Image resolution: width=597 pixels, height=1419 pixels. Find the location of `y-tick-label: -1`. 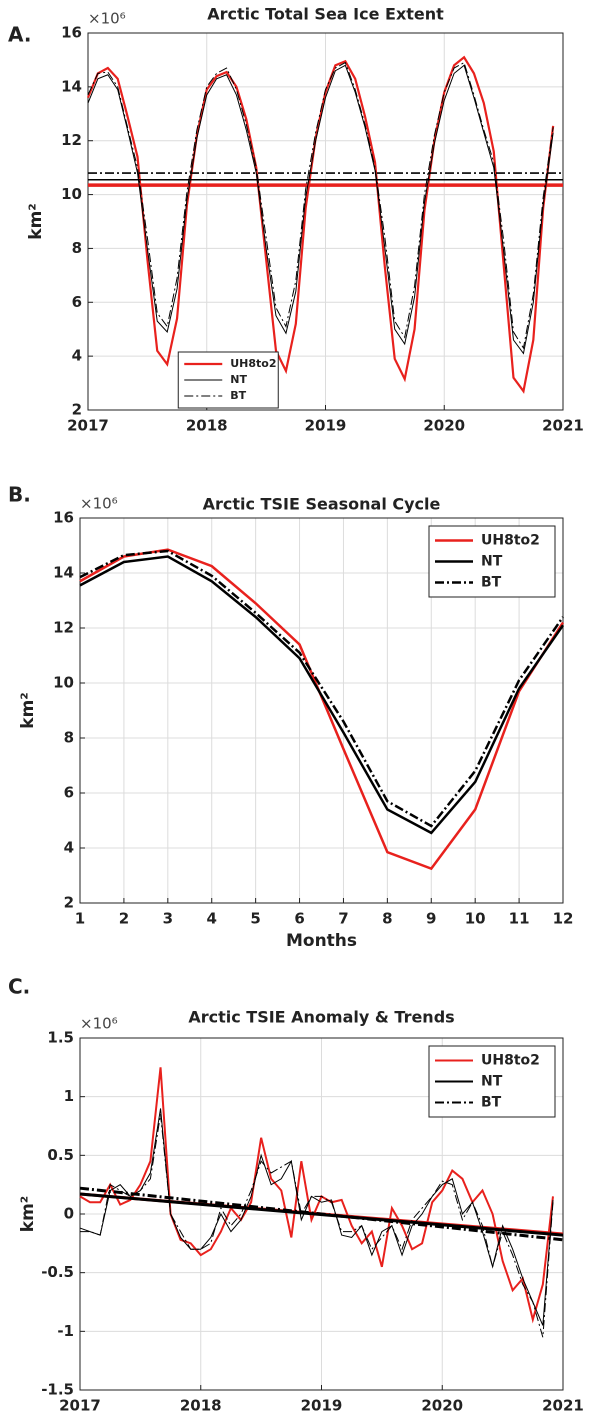

y-tick-label: -1 is located at coordinates (65, 1331).